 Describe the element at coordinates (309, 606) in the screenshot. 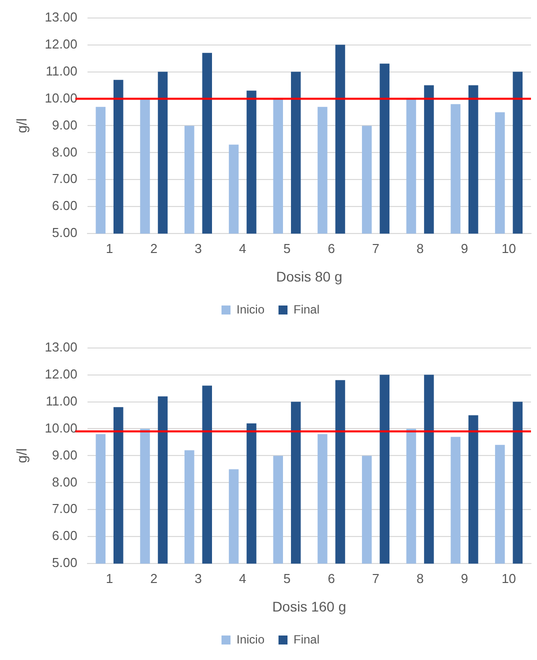

I see `x-axis-title: Dosis 160 g` at that location.